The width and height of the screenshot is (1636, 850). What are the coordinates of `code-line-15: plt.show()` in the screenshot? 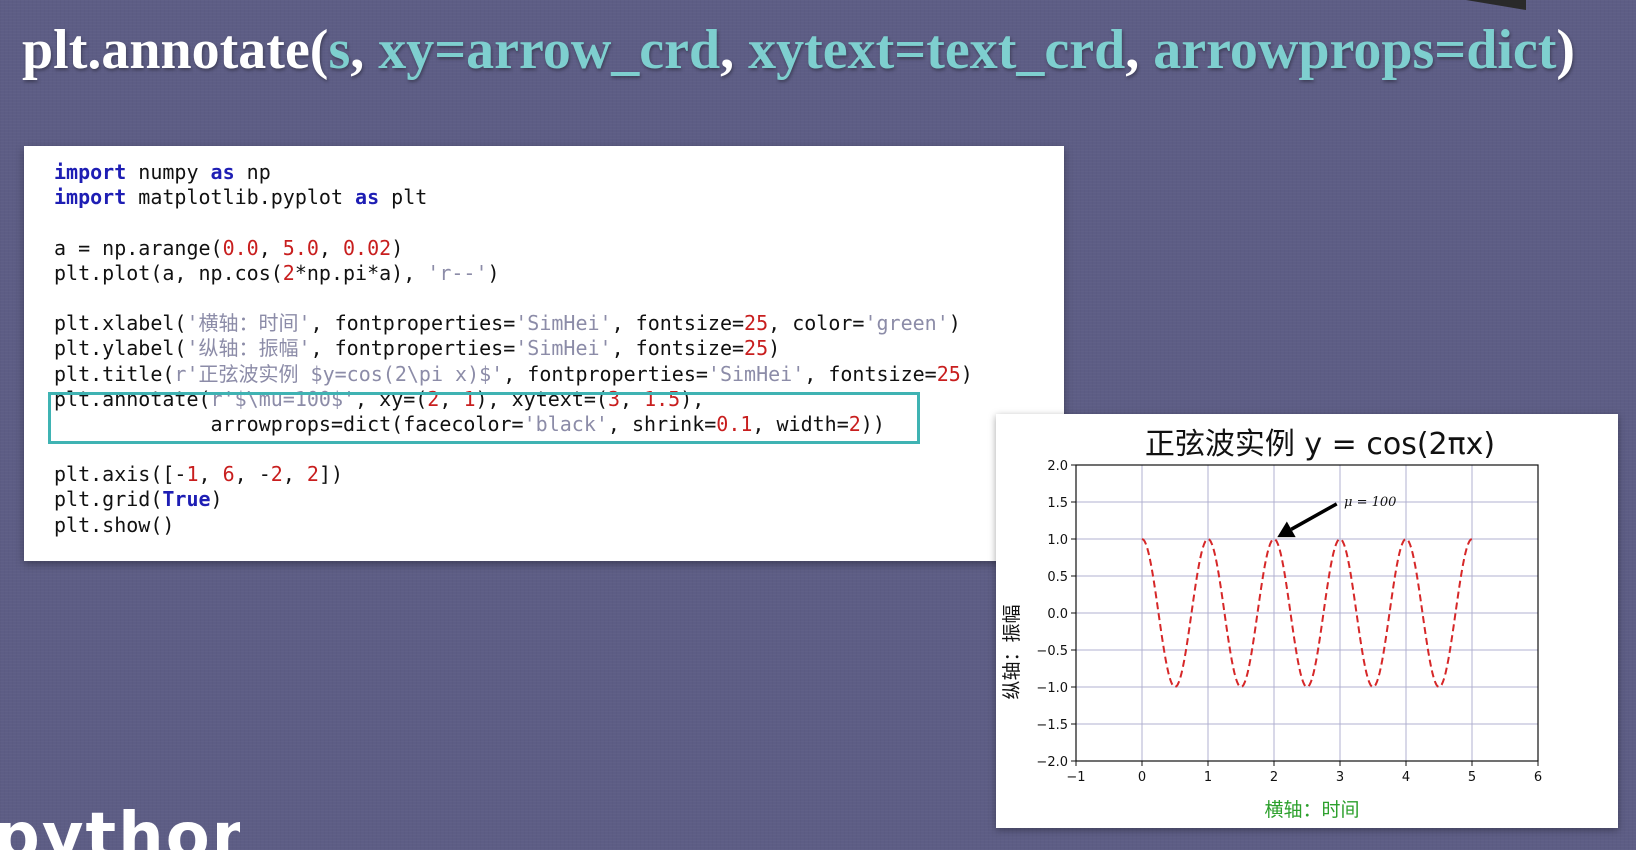 It's located at (114, 524).